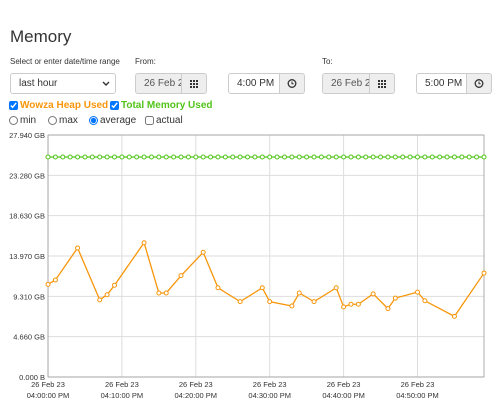 This screenshot has width=500, height=403. What do you see at coordinates (41, 36) in the screenshot?
I see `page-title: Memory` at bounding box center [41, 36].